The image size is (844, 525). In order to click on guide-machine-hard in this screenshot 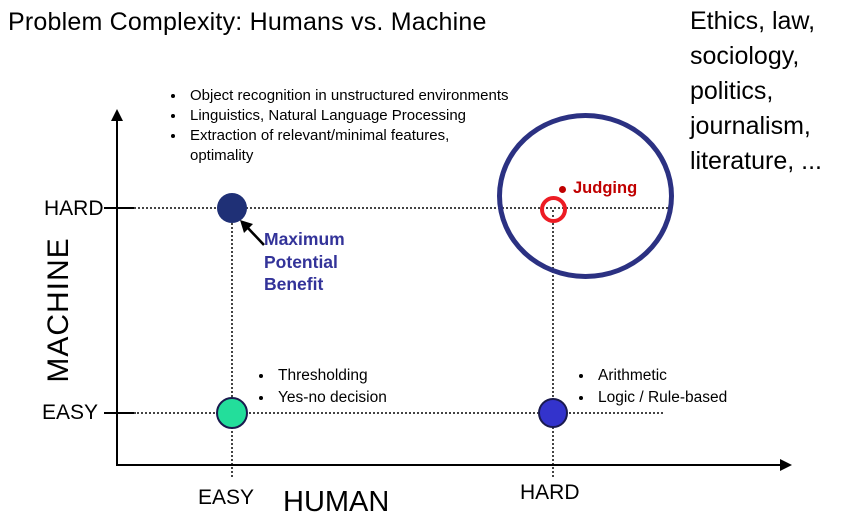, I will do `click(403, 208)`.